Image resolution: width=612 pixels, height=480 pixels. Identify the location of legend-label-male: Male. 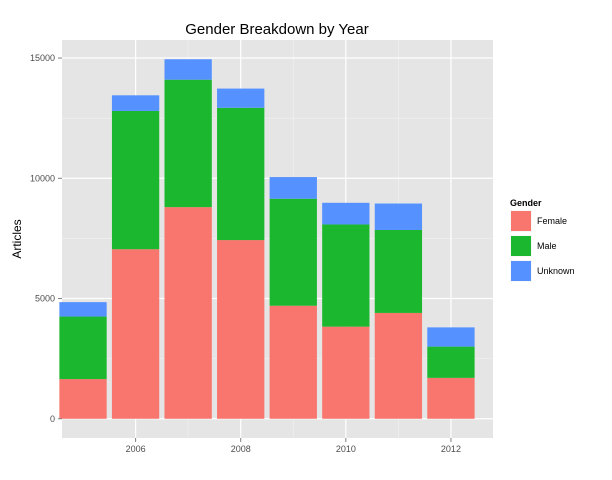
(547, 246).